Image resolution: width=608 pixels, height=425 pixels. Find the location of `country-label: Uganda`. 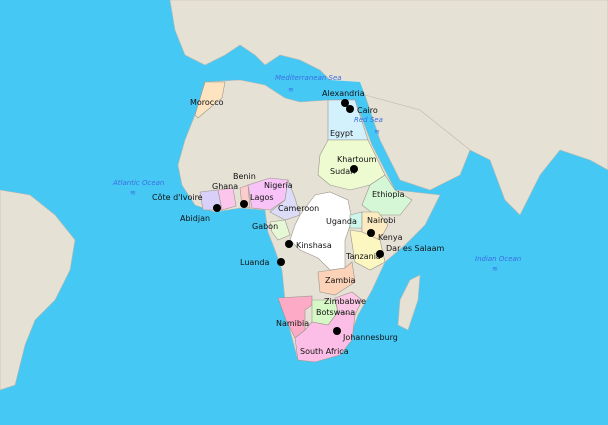

country-label: Uganda is located at coordinates (341, 221).